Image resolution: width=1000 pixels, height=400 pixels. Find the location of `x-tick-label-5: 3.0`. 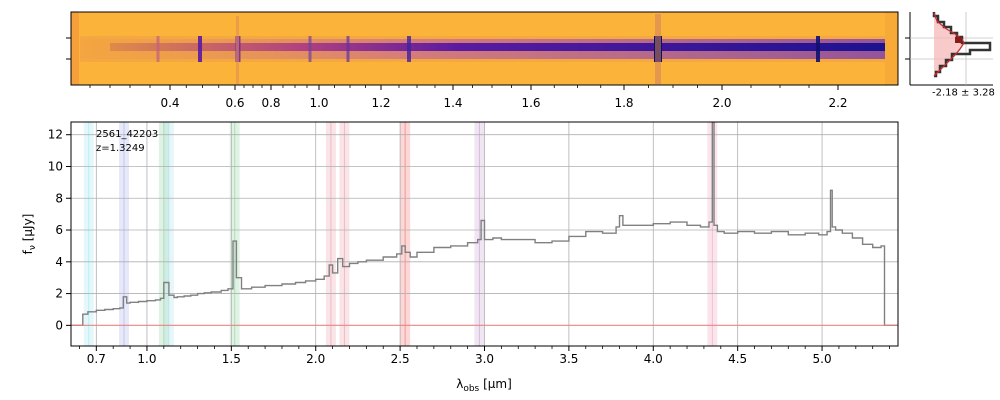

x-tick-label-5: 3.0 is located at coordinates (484, 359).